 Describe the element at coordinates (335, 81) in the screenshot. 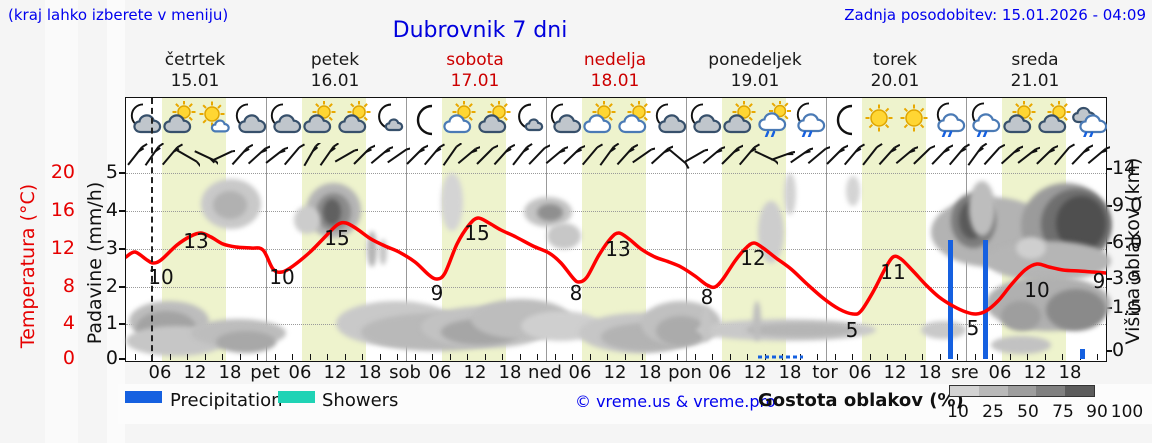

I see `day-date: 16.01` at that location.